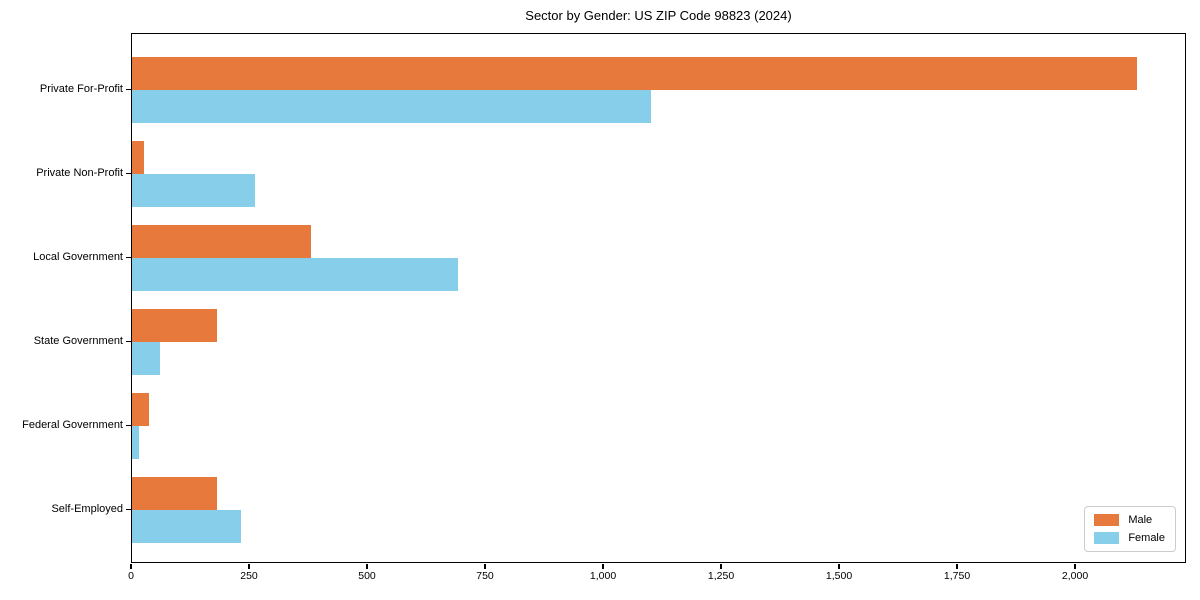 The width and height of the screenshot is (1200, 600). What do you see at coordinates (721, 576) in the screenshot?
I see `x-tick-label-1250: 1,250` at bounding box center [721, 576].